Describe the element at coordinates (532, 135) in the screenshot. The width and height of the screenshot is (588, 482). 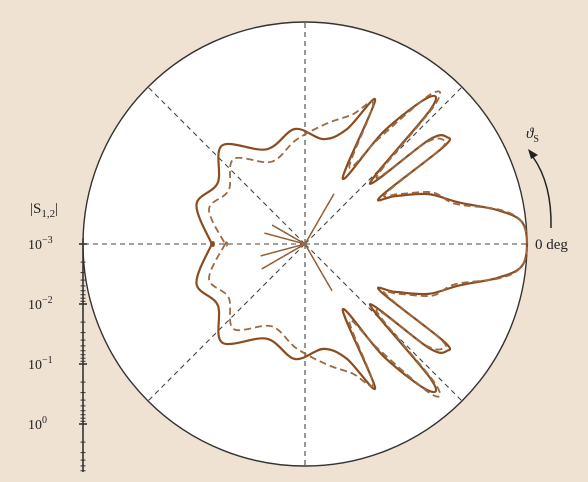
I see `angle-symbol: ϑS` at that location.